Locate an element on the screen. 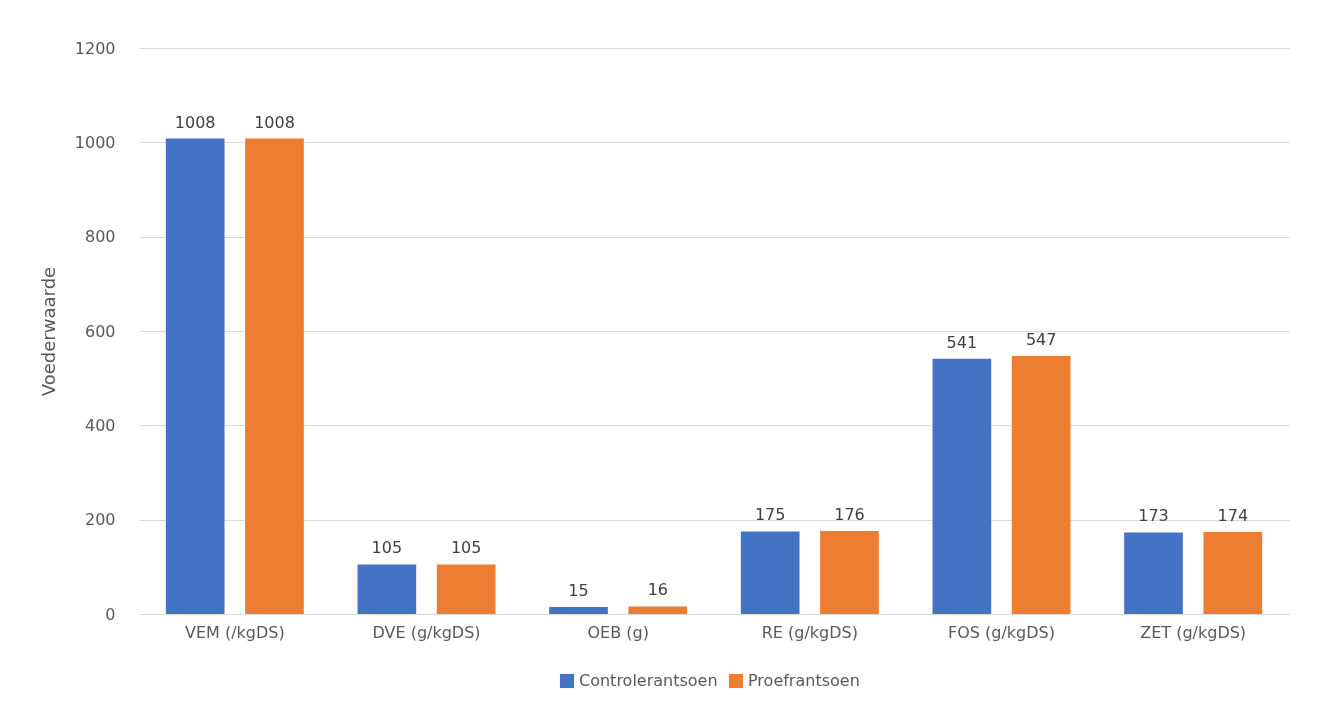 This screenshot has height=722, width=1320. data-label: 16 is located at coordinates (657, 590).